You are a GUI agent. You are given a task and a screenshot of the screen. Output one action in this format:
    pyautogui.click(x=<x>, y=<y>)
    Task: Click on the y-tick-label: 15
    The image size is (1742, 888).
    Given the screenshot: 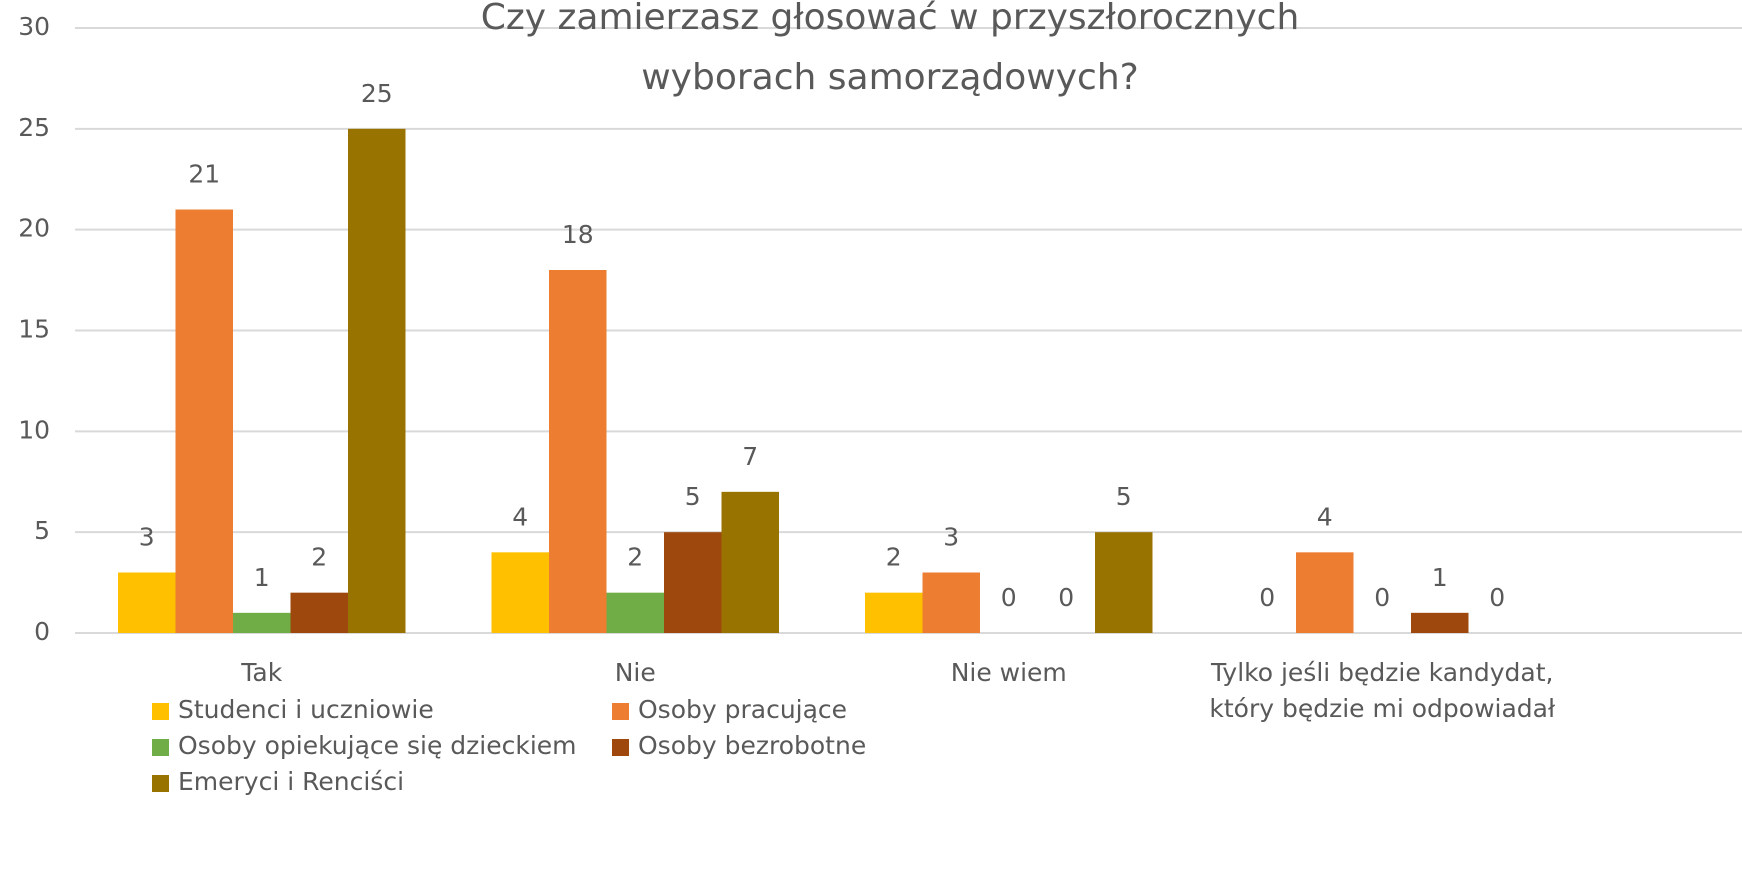 What is the action you would take?
    pyautogui.click(x=34, y=329)
    